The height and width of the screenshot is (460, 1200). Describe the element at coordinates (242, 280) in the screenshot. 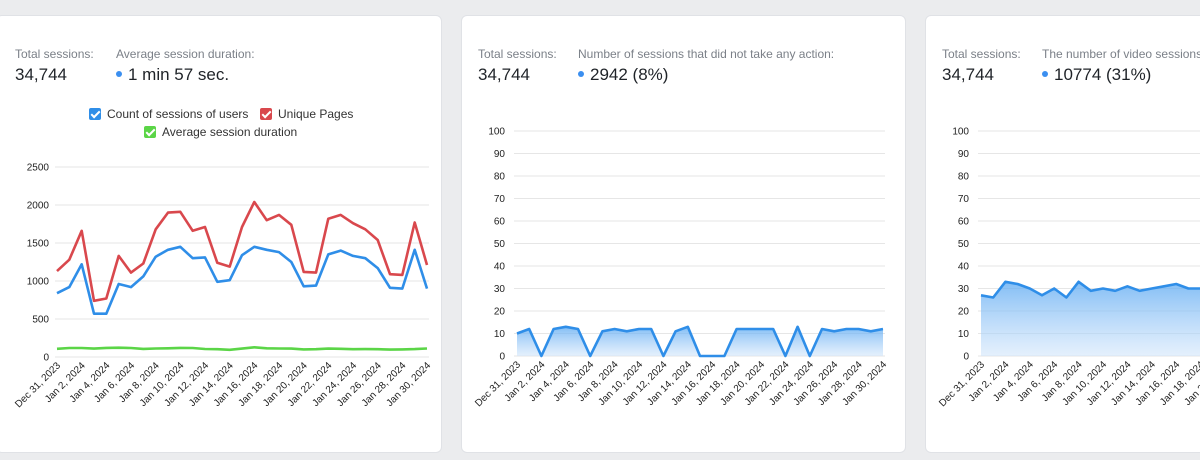

I see `series-line-count-of-sessions-of-users` at that location.